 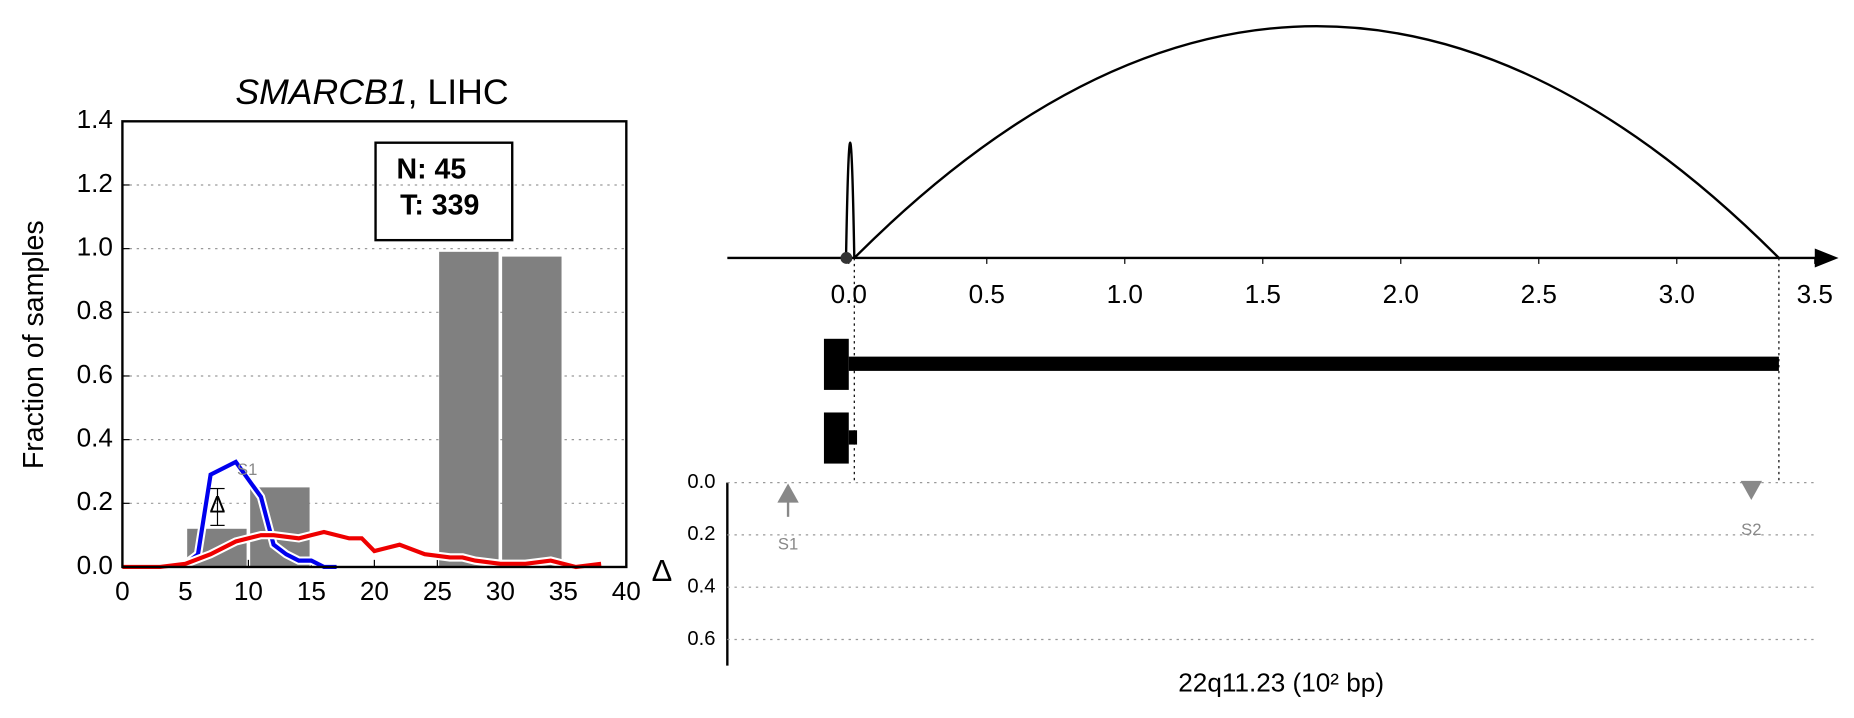 What do you see at coordinates (95, 310) in the screenshot?
I see `y-tick-label: 0.8` at bounding box center [95, 310].